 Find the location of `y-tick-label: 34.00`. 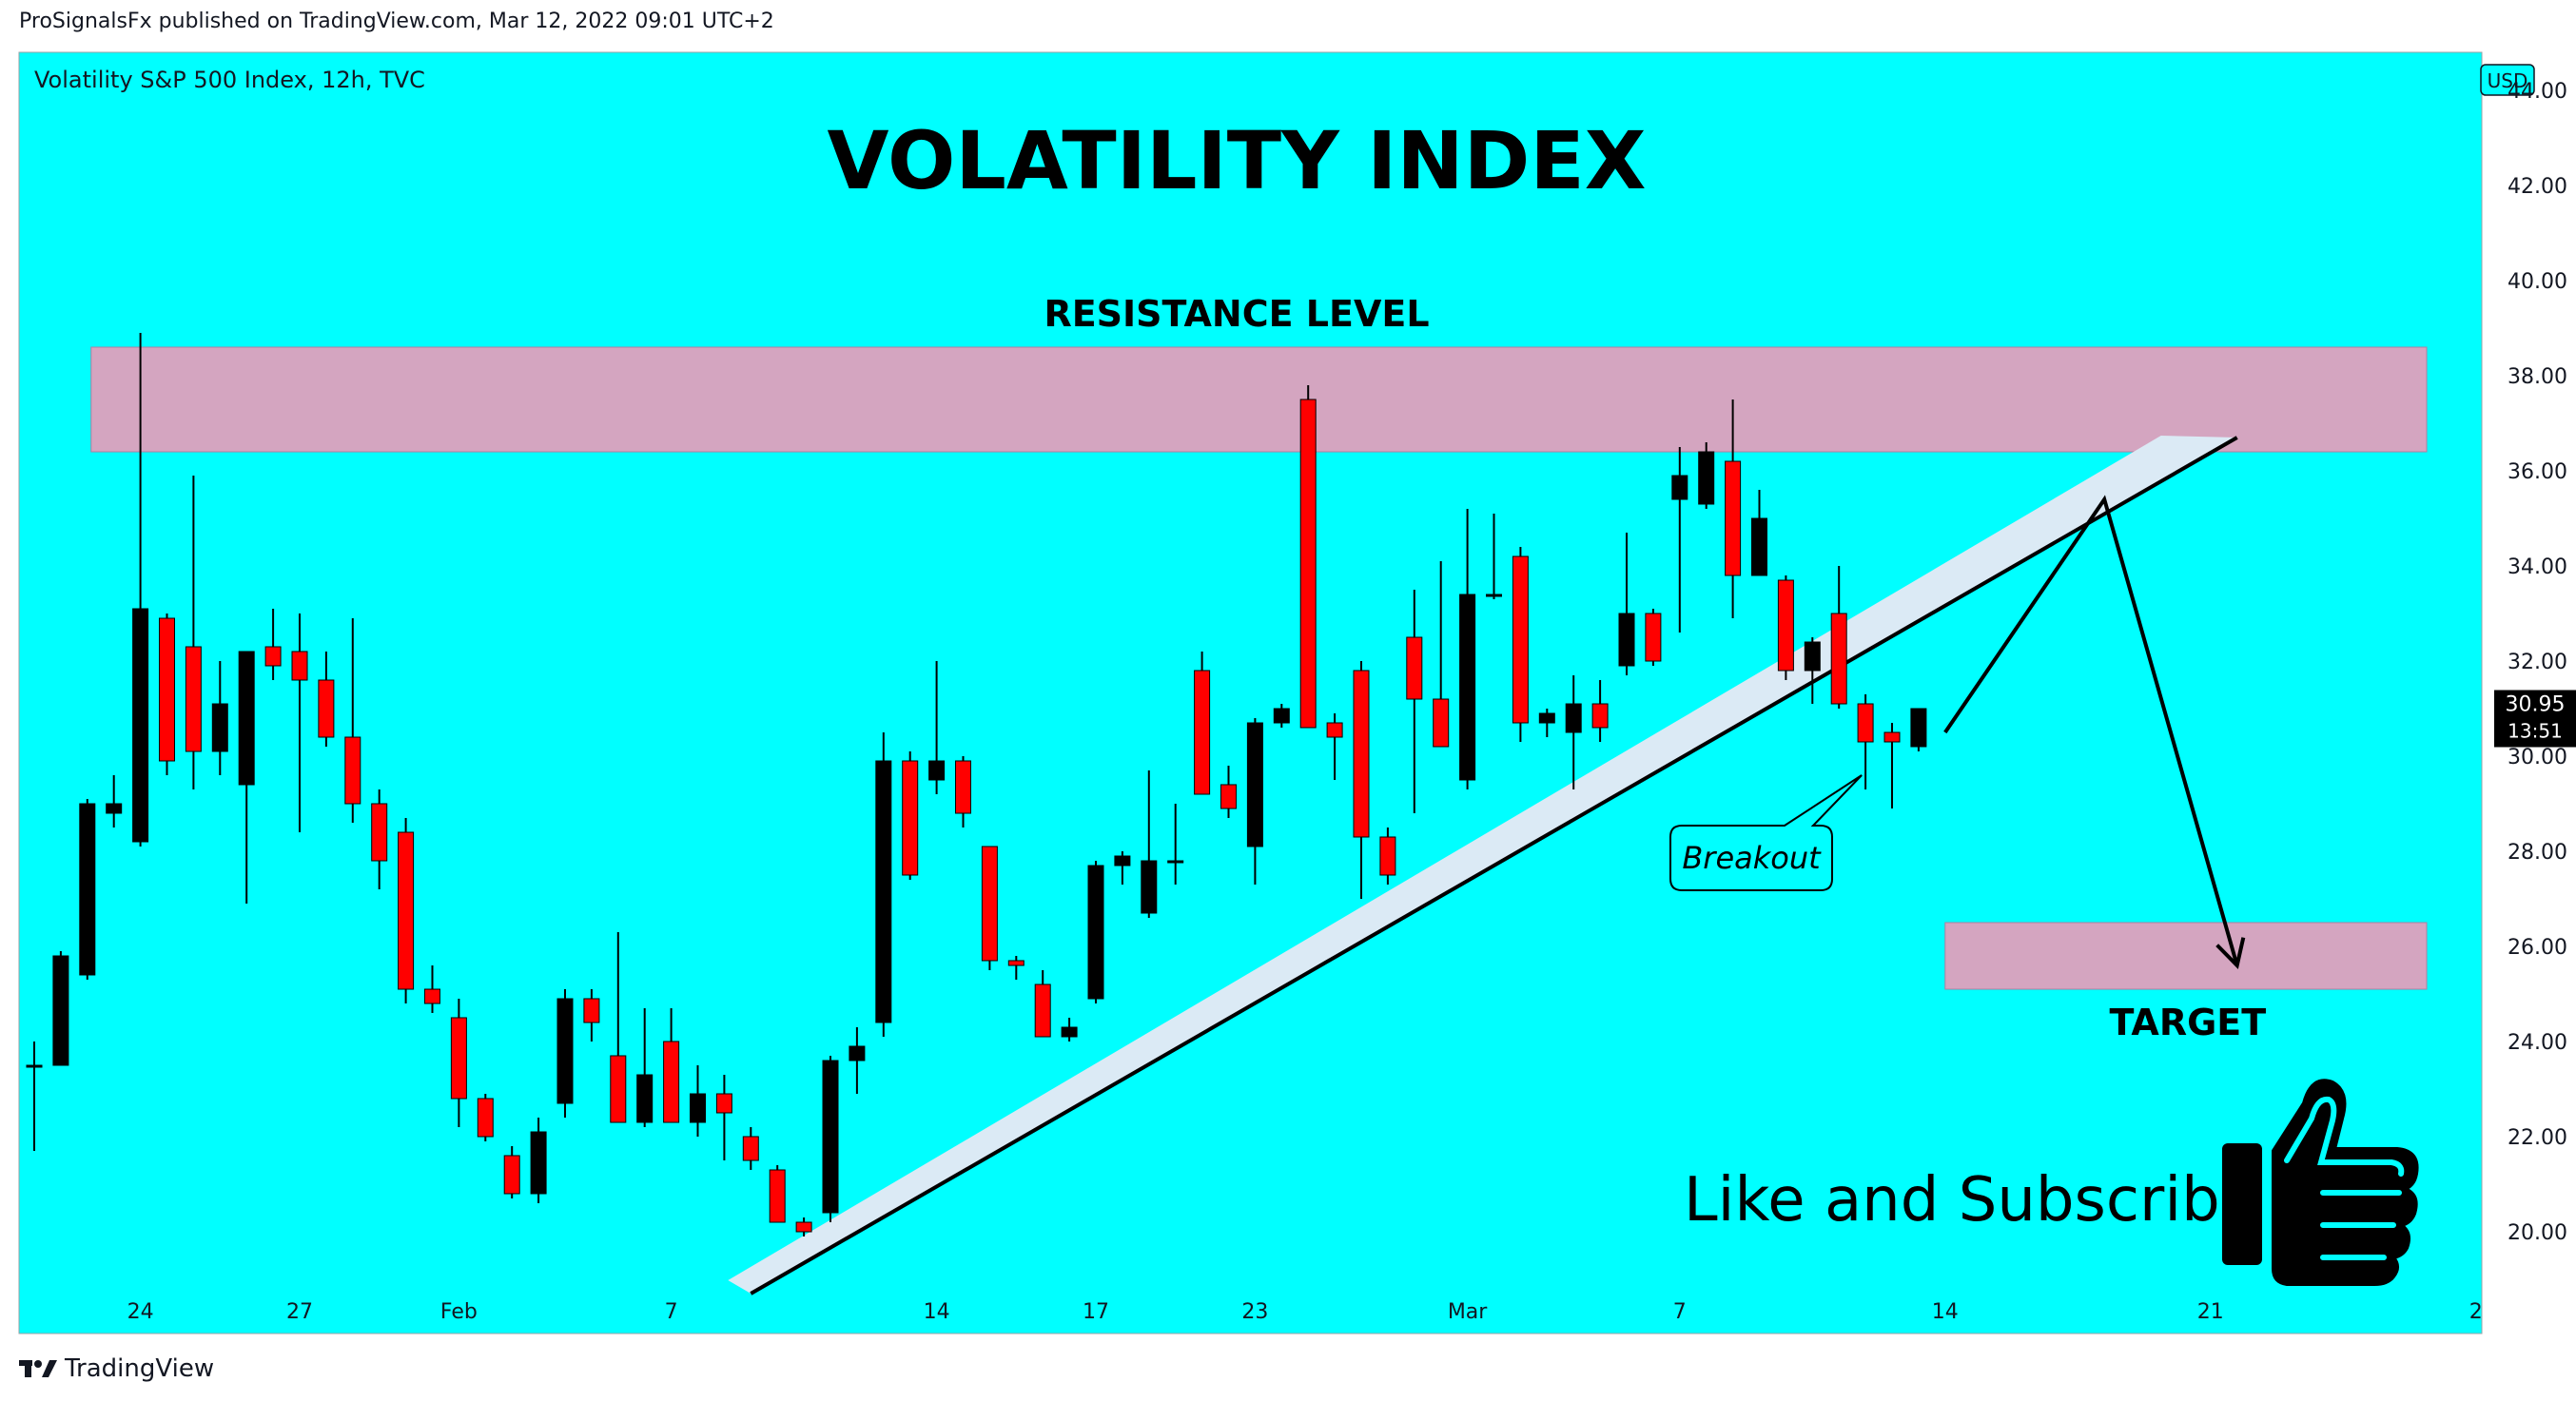

y-tick-label: 34.00 is located at coordinates (2537, 567).